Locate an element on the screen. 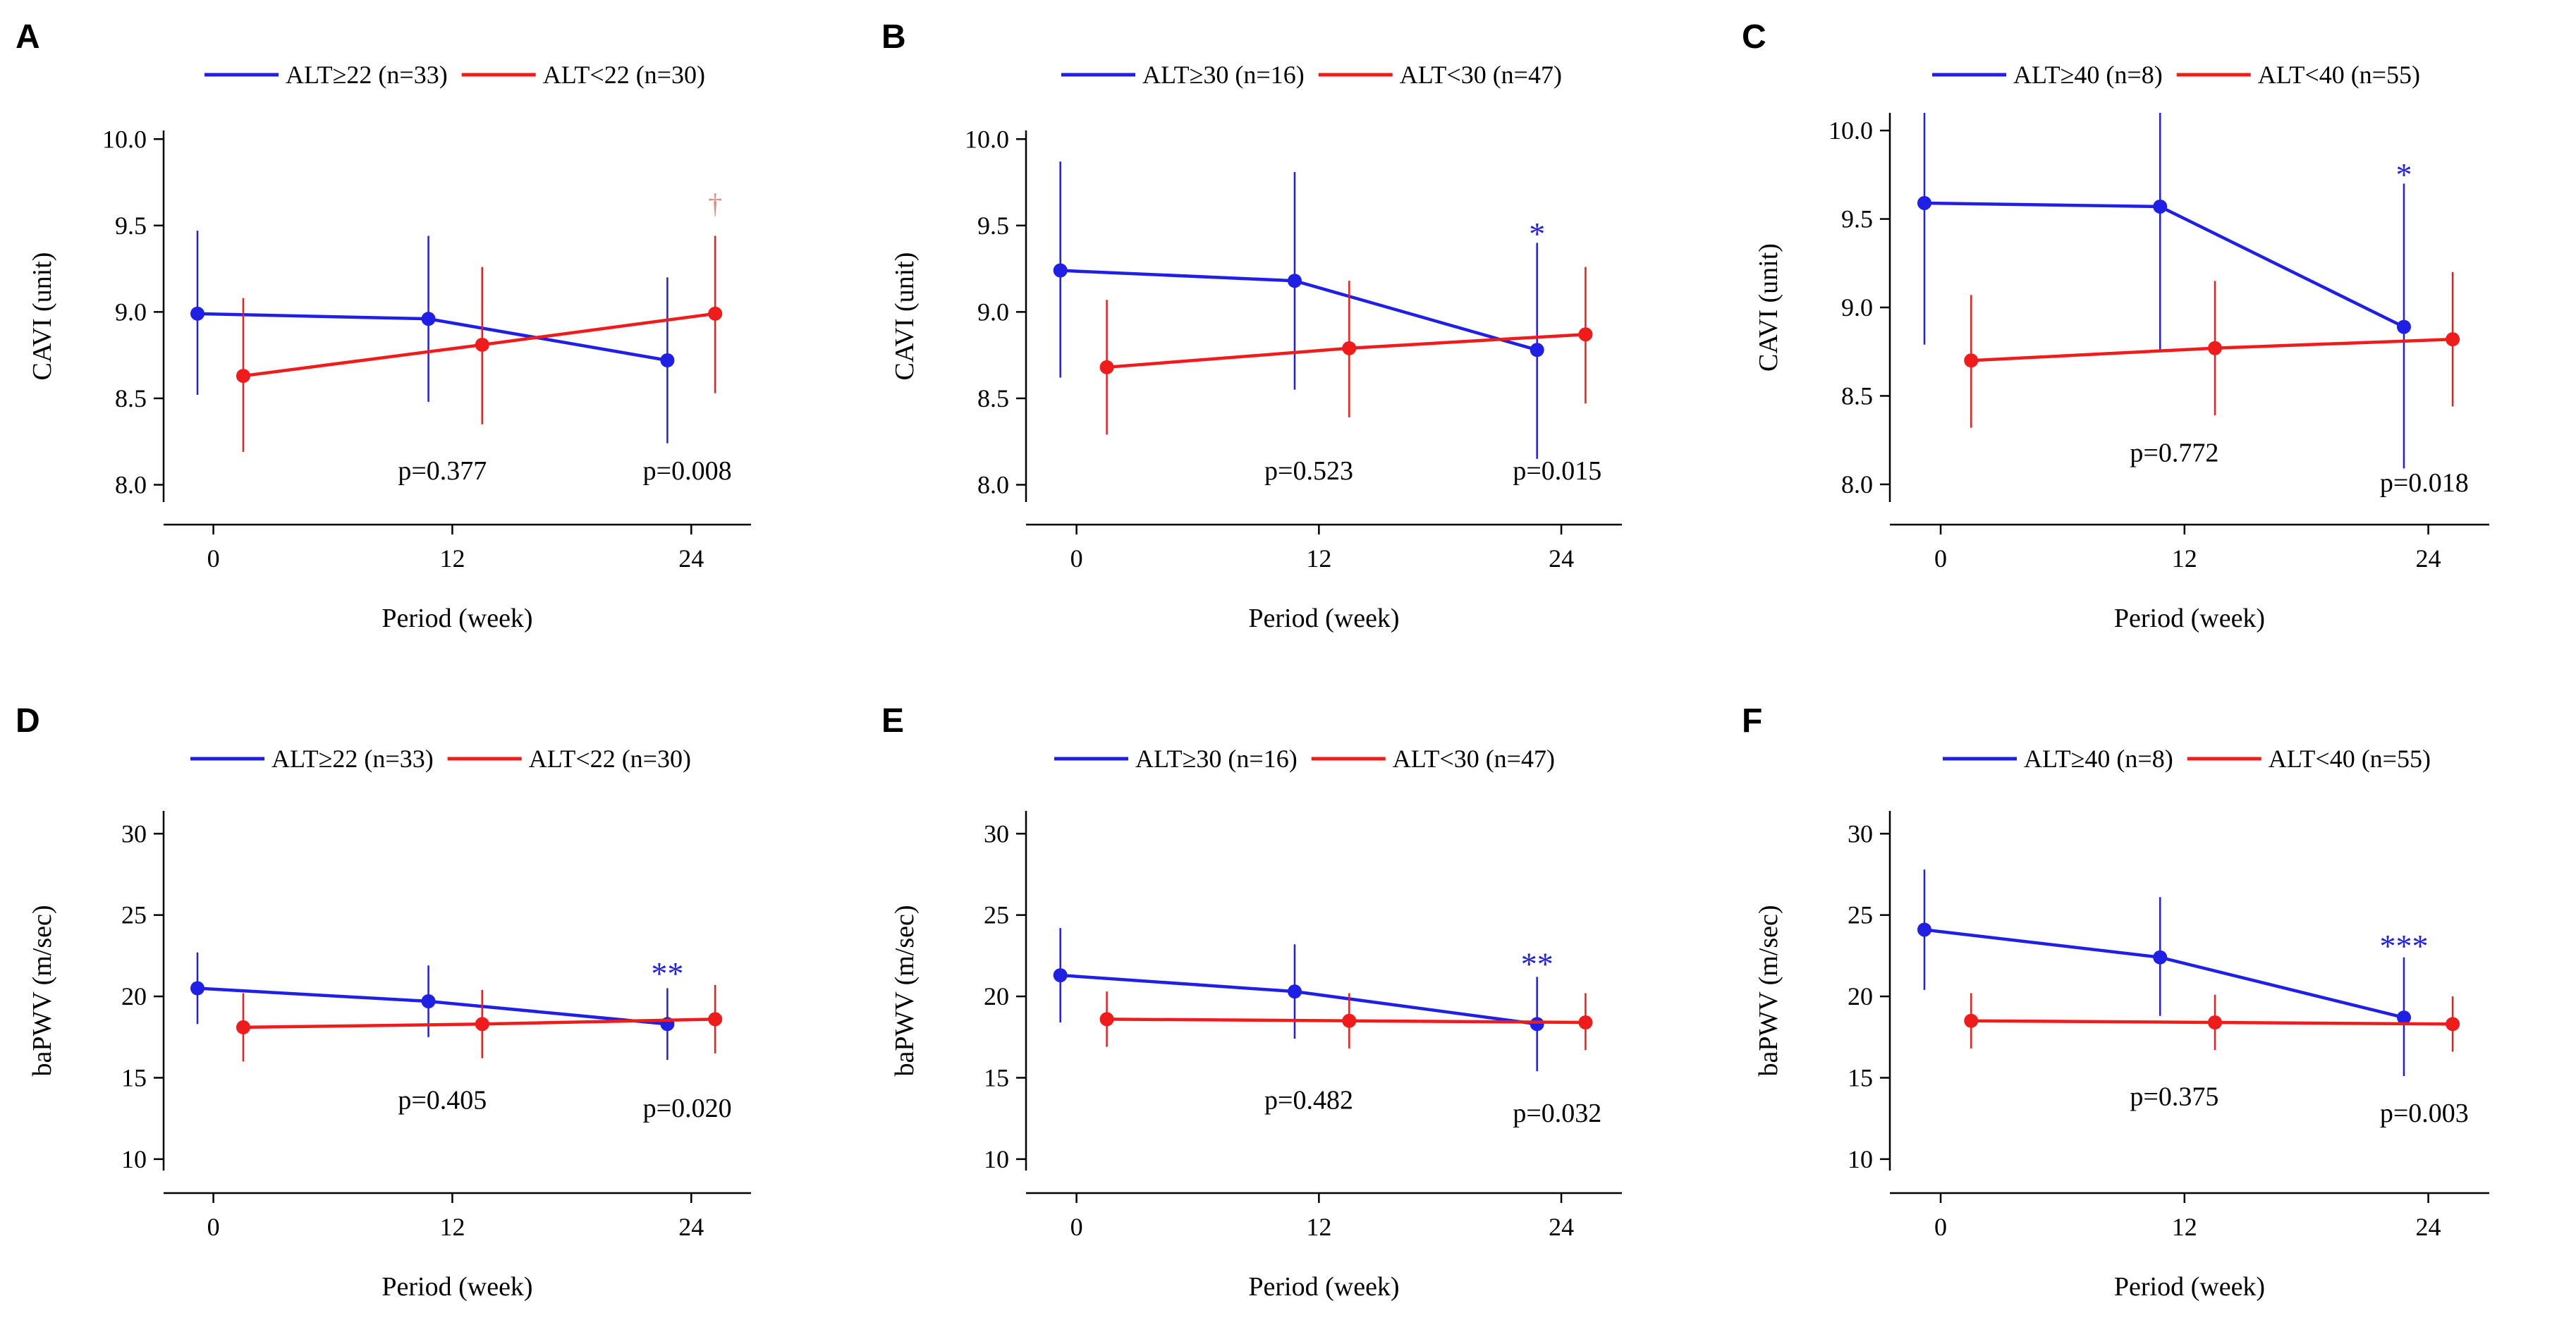  y-tick-label: 30 is located at coordinates (1861, 833).